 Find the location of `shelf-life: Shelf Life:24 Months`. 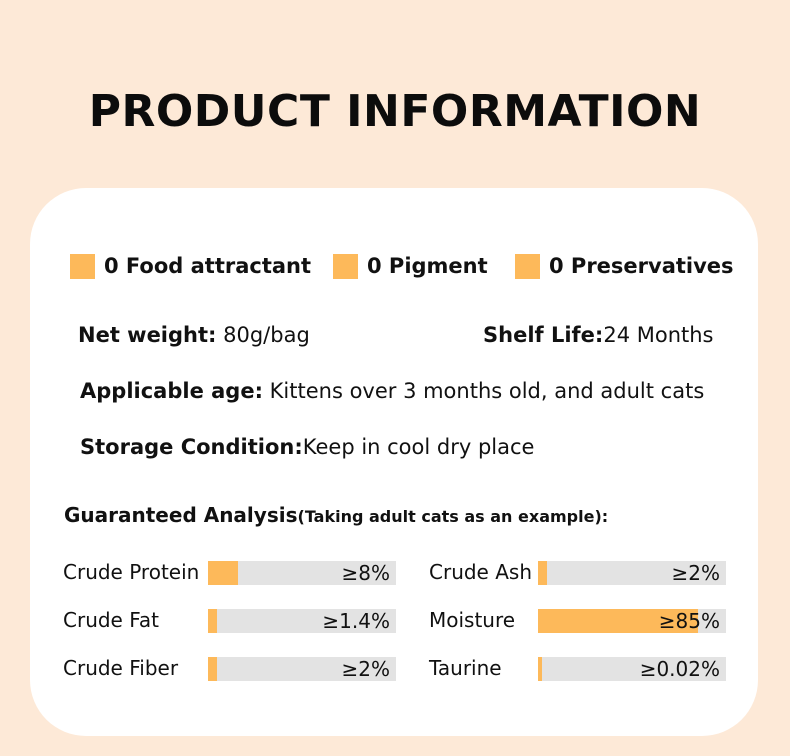

shelf-life: Shelf Life:24 Months is located at coordinates (598, 335).